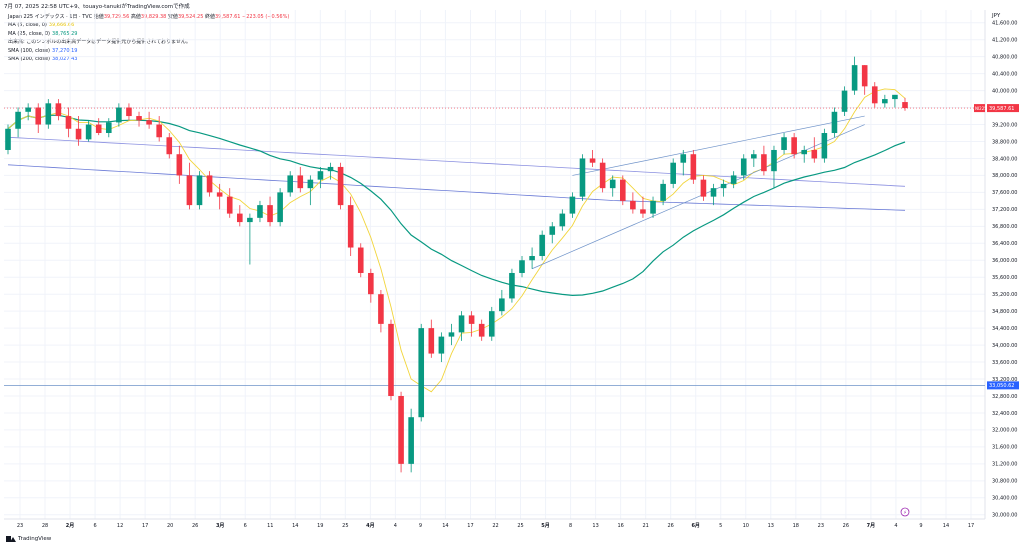  I want to click on low-value: 39,524.25, so click(190, 17).